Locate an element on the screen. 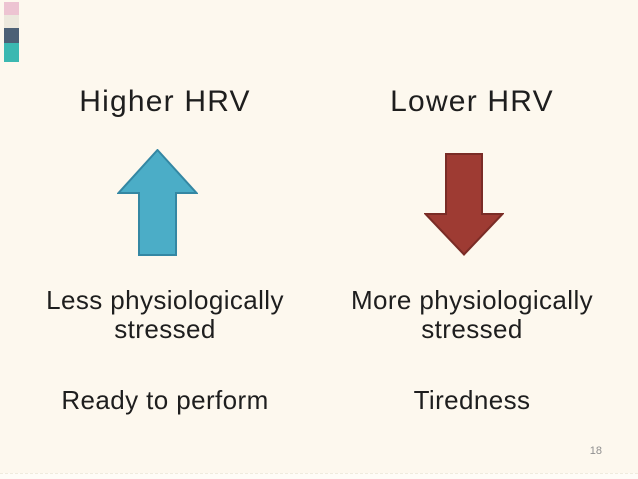  stripe-block-cream is located at coordinates (11, 21).